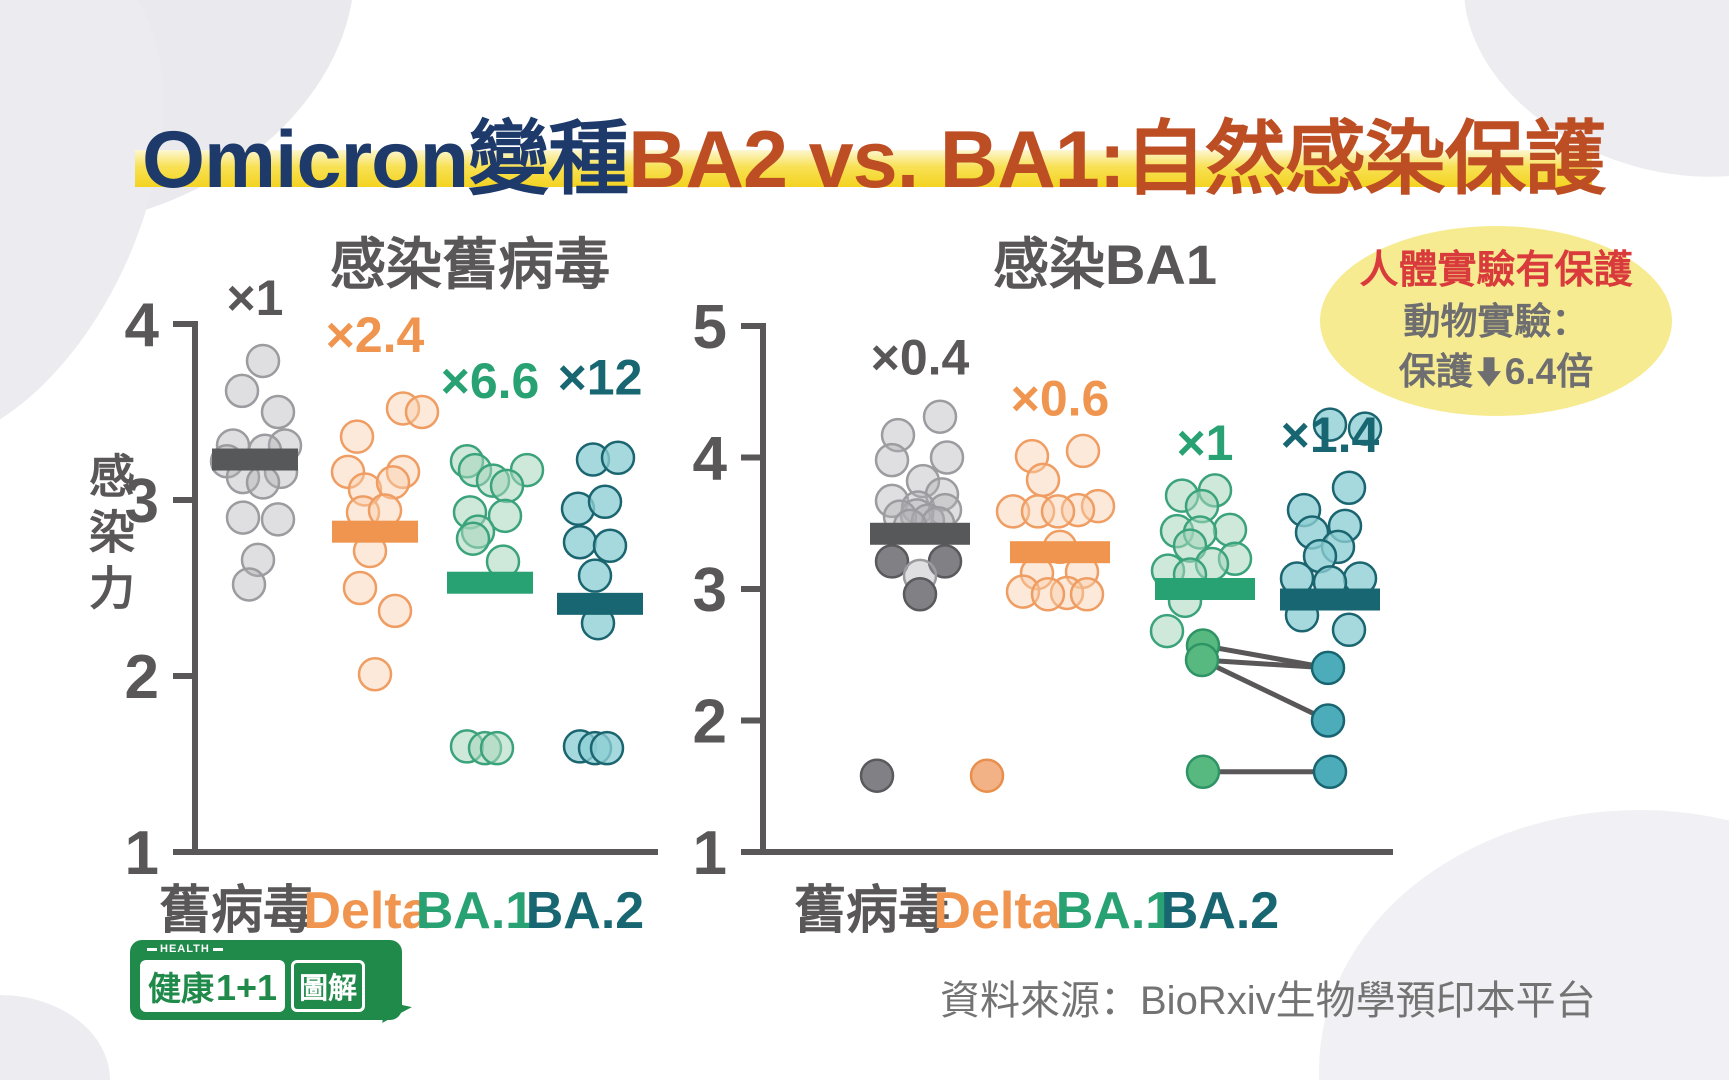 The image size is (1729, 1080). I want to click on multiplier-label: ×0.4, so click(920, 358).